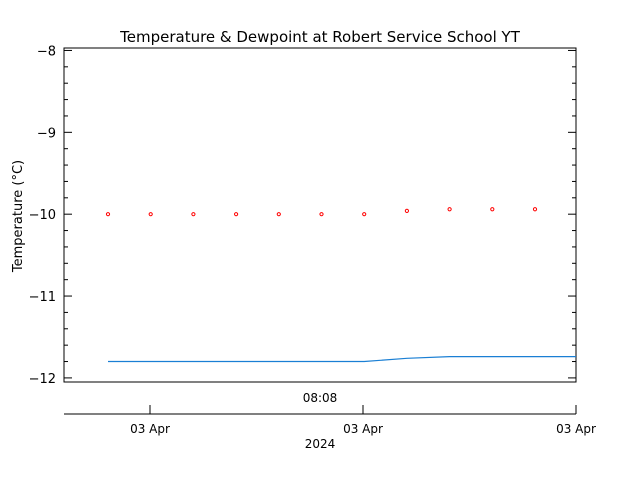  What do you see at coordinates (42, 379) in the screenshot?
I see `y-tick-label: −12` at bounding box center [42, 379].